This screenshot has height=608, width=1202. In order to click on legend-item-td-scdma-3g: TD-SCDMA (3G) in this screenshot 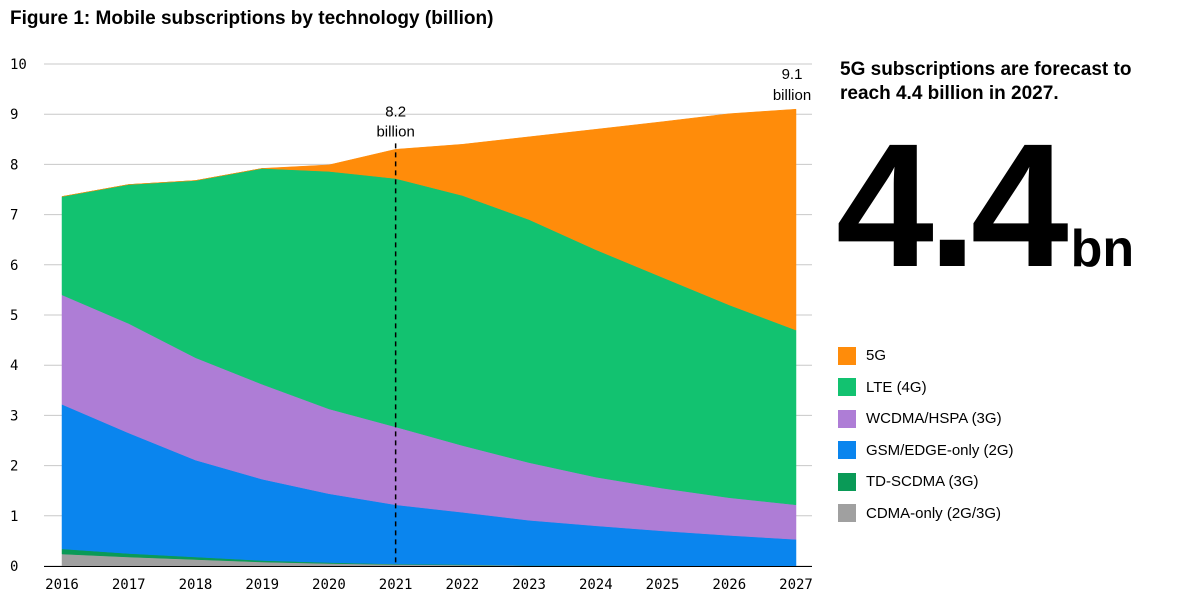, I will do `click(926, 482)`.